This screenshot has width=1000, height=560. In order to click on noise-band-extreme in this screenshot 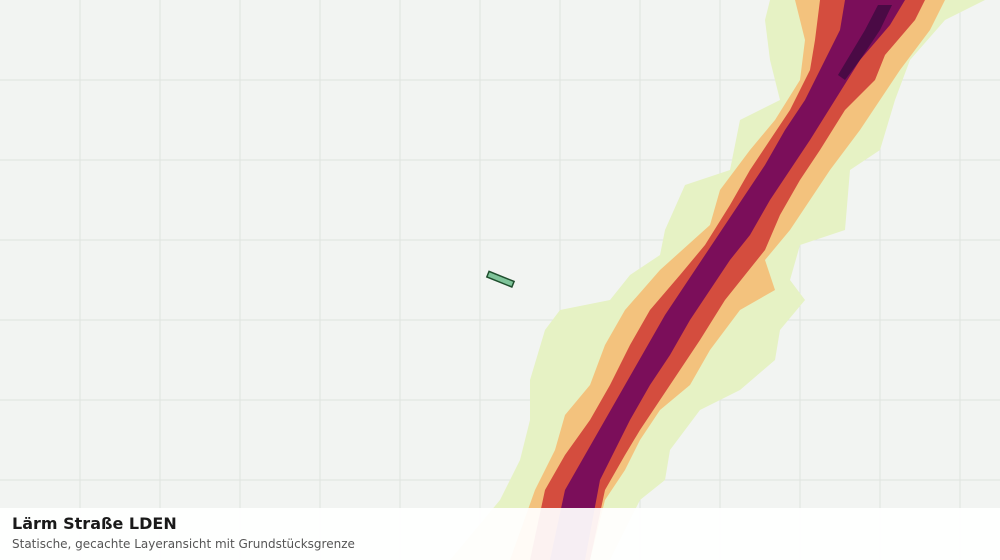, I will do `click(865, 42)`.